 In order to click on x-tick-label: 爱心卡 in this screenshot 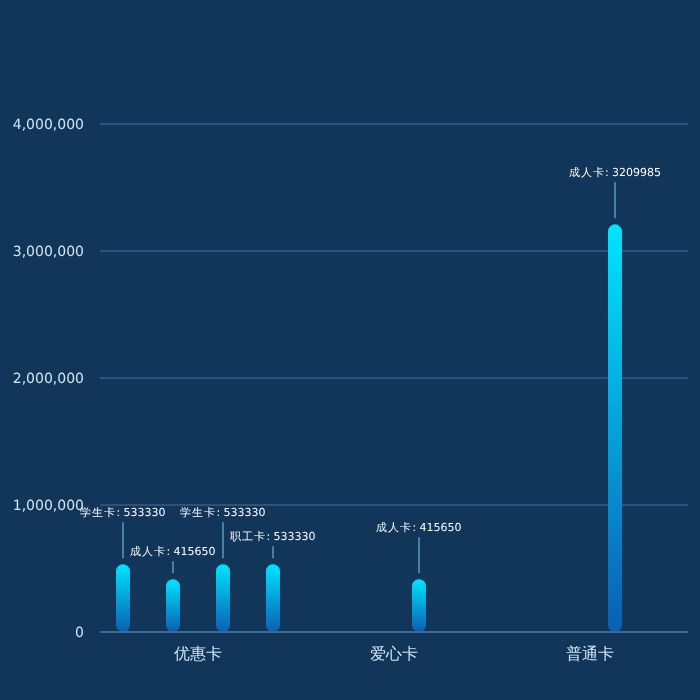, I will do `click(394, 654)`.